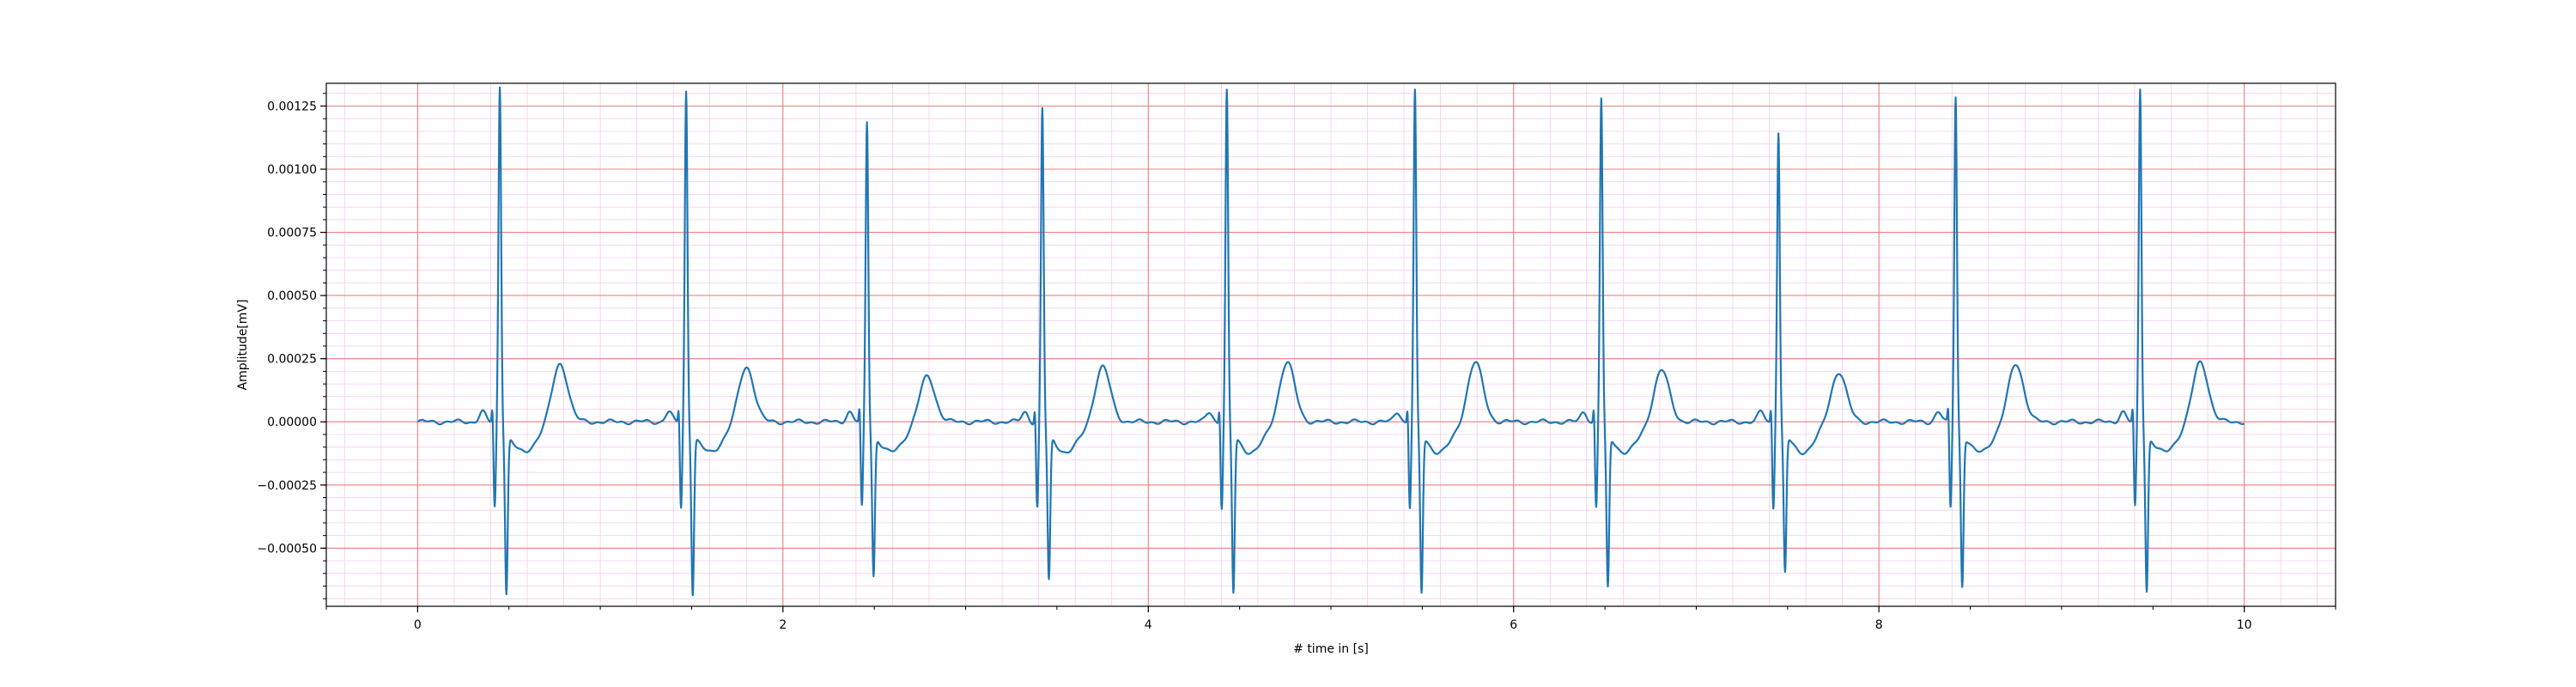  What do you see at coordinates (1331, 649) in the screenshot?
I see `x-axis-label: # time in [s]` at bounding box center [1331, 649].